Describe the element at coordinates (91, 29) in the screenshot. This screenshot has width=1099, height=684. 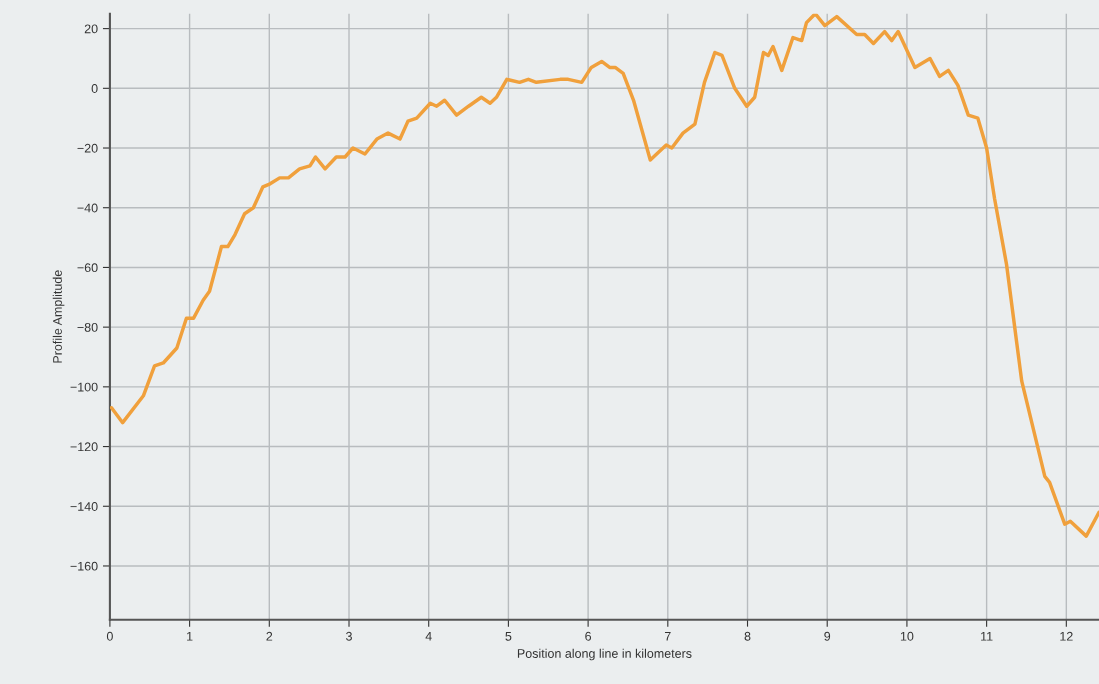
I see `y-tick-label: 20` at that location.